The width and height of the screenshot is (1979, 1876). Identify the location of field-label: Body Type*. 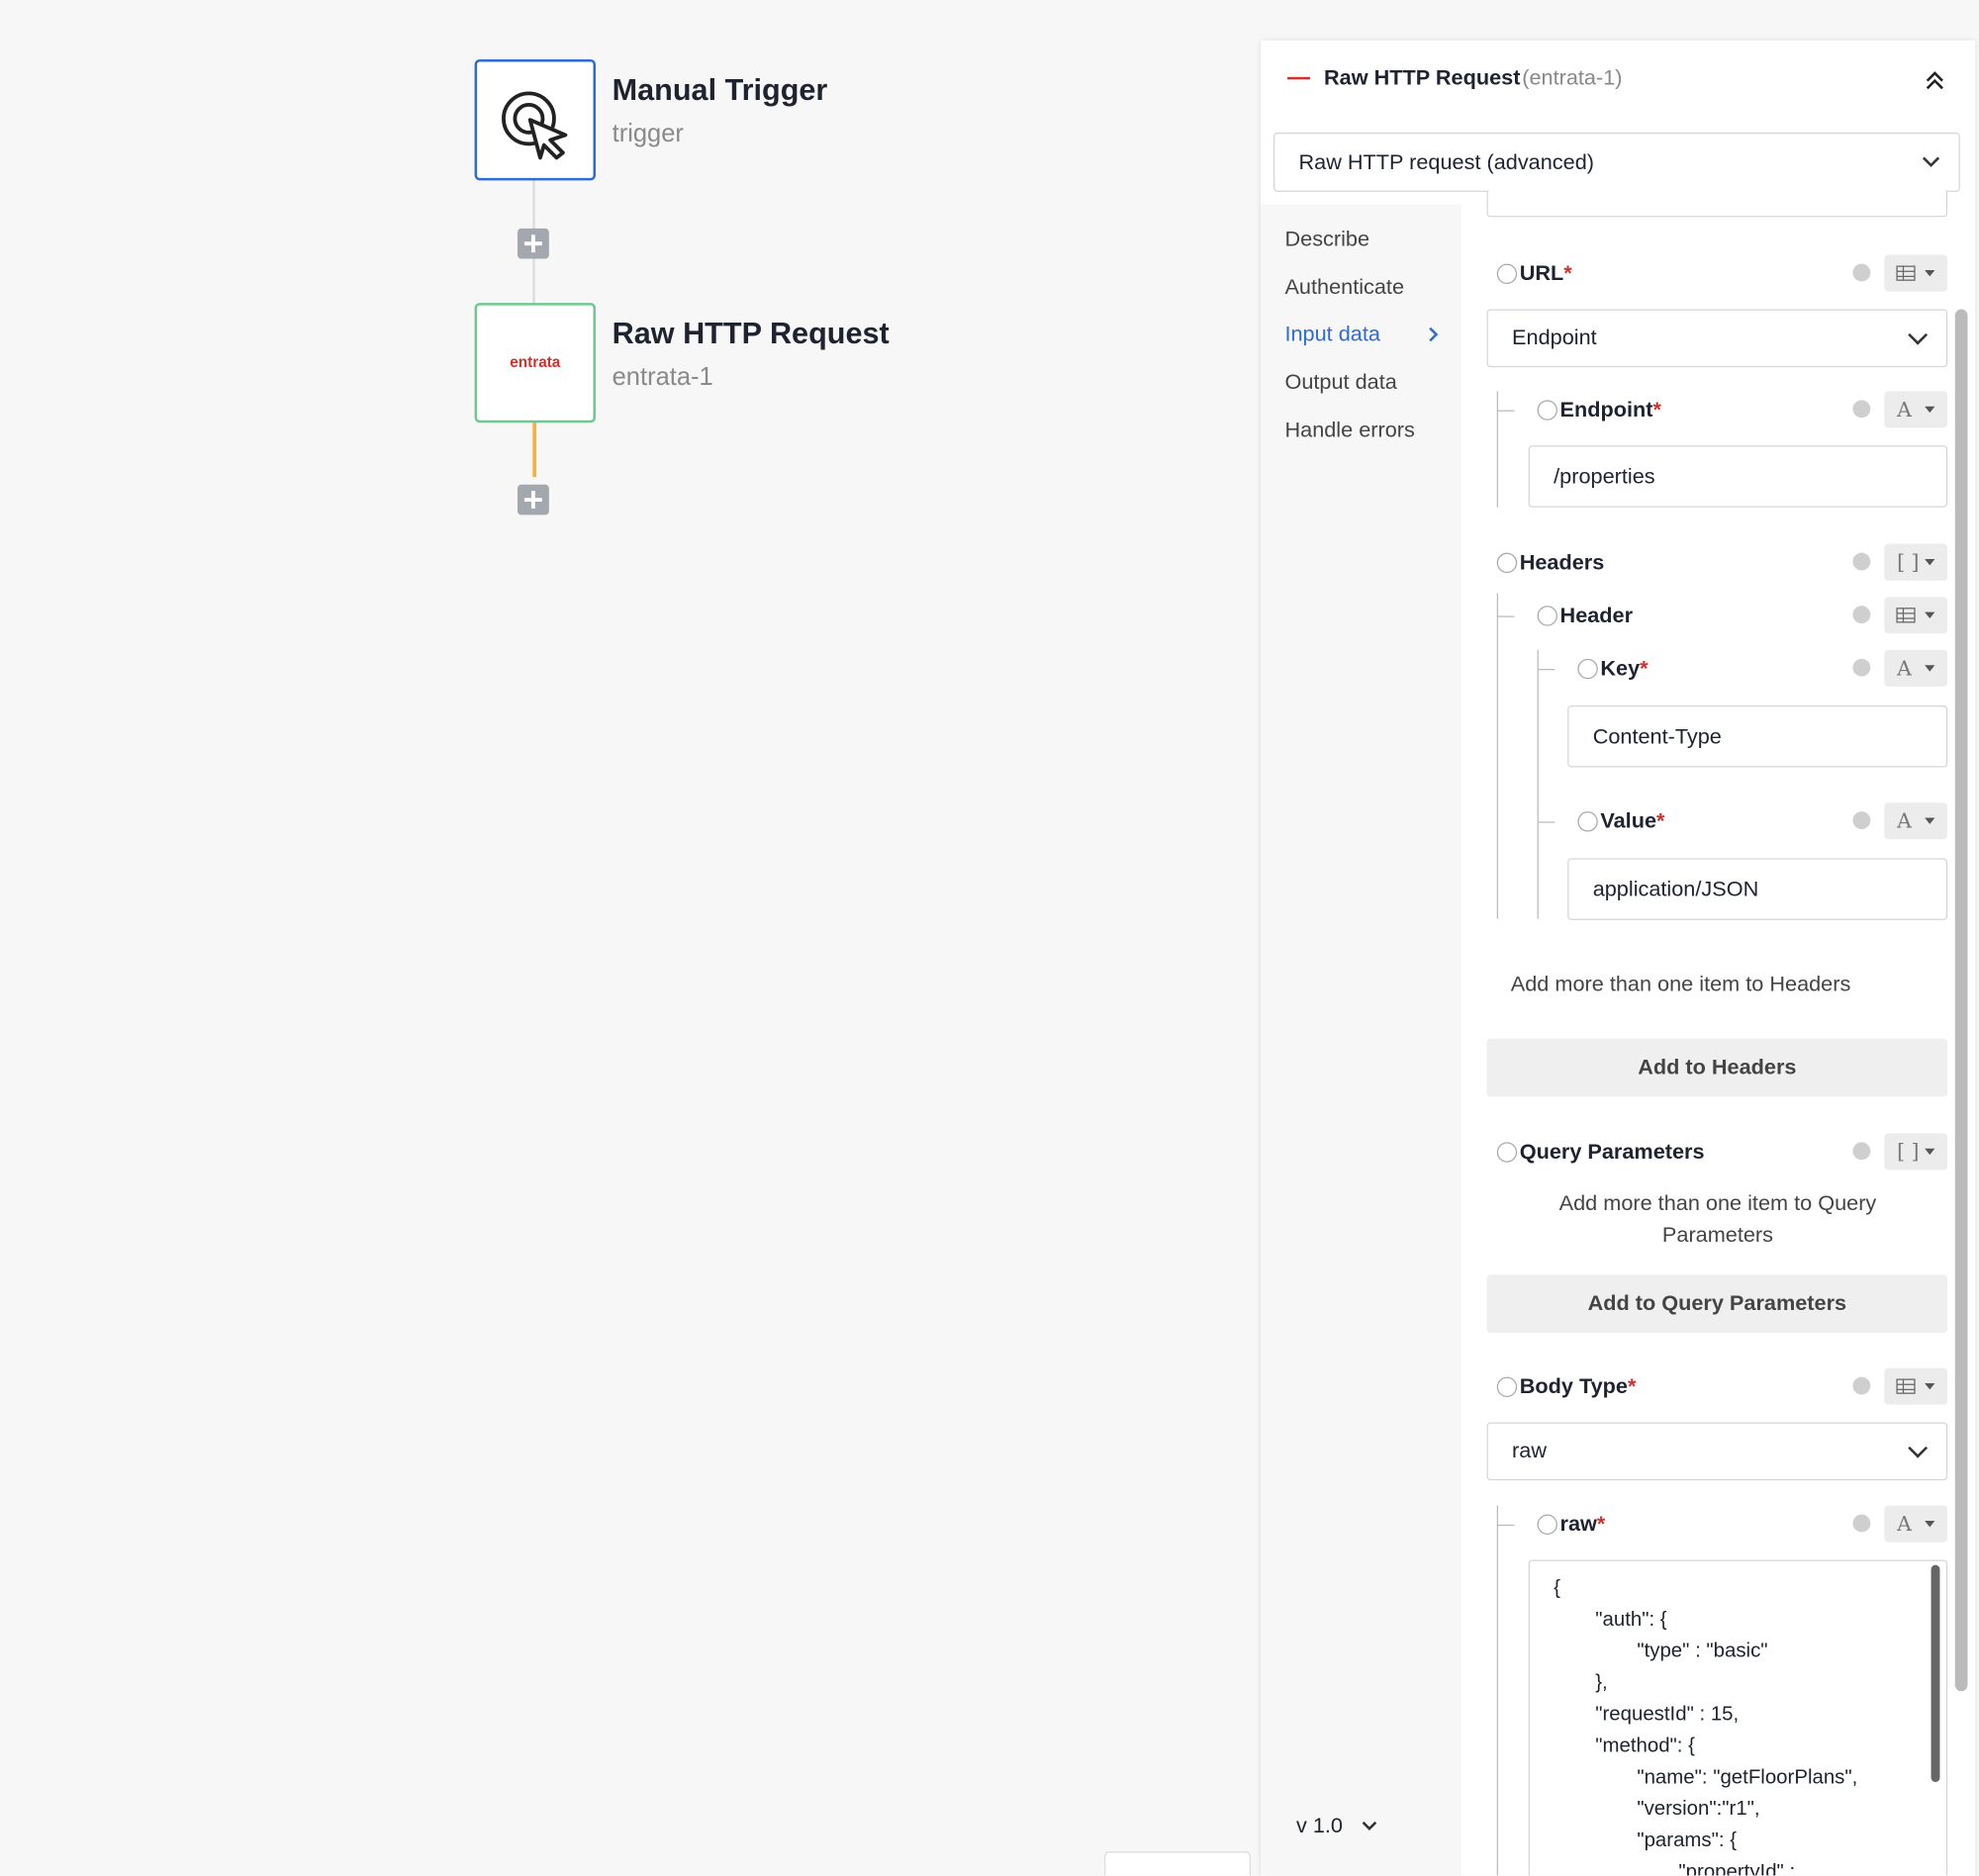
(1579, 1386).